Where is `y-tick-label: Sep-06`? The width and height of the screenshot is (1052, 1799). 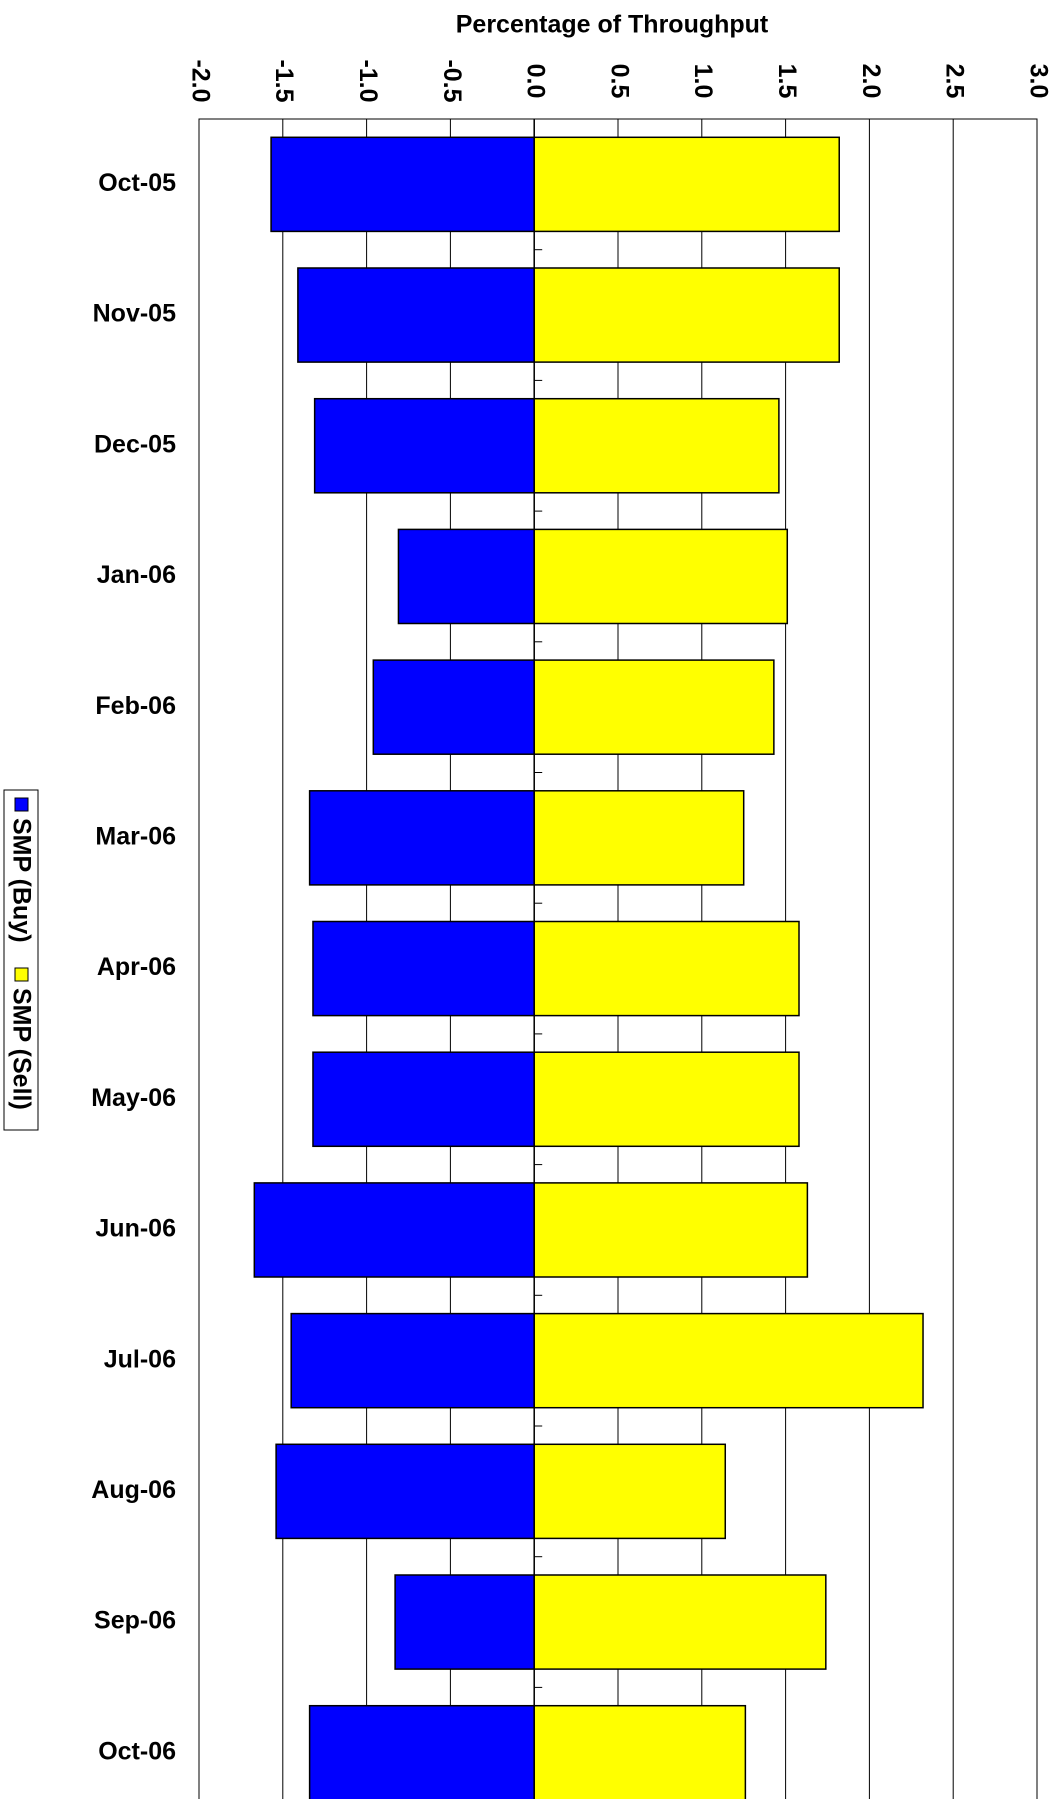
y-tick-label: Sep-06 is located at coordinates (135, 1621).